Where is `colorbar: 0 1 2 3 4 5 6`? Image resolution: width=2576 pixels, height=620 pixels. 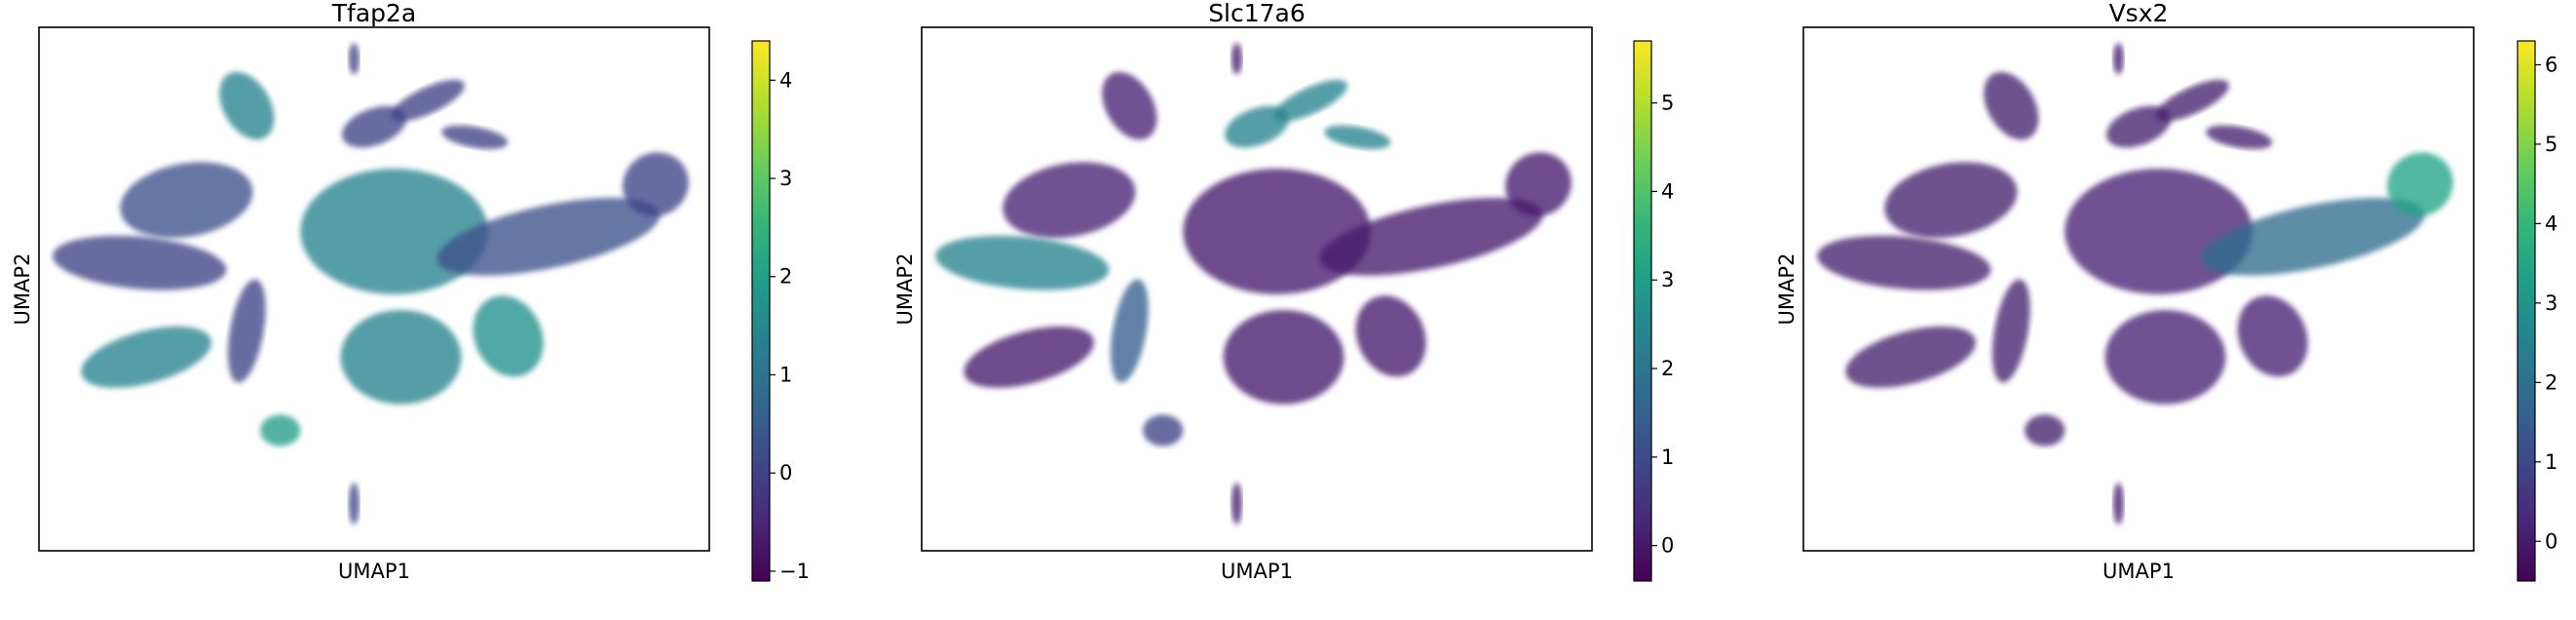 colorbar: 0 1 2 3 4 5 6 is located at coordinates (2537, 311).